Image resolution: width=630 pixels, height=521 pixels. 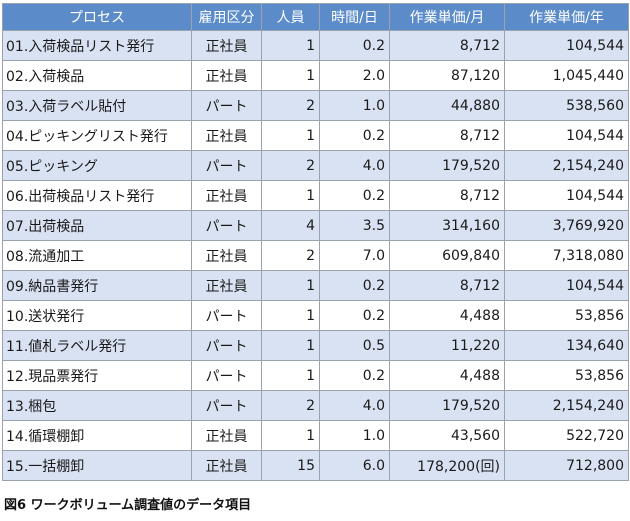 What do you see at coordinates (566, 105) in the screenshot?
I see `cell-cost-per-year: 538,560` at bounding box center [566, 105].